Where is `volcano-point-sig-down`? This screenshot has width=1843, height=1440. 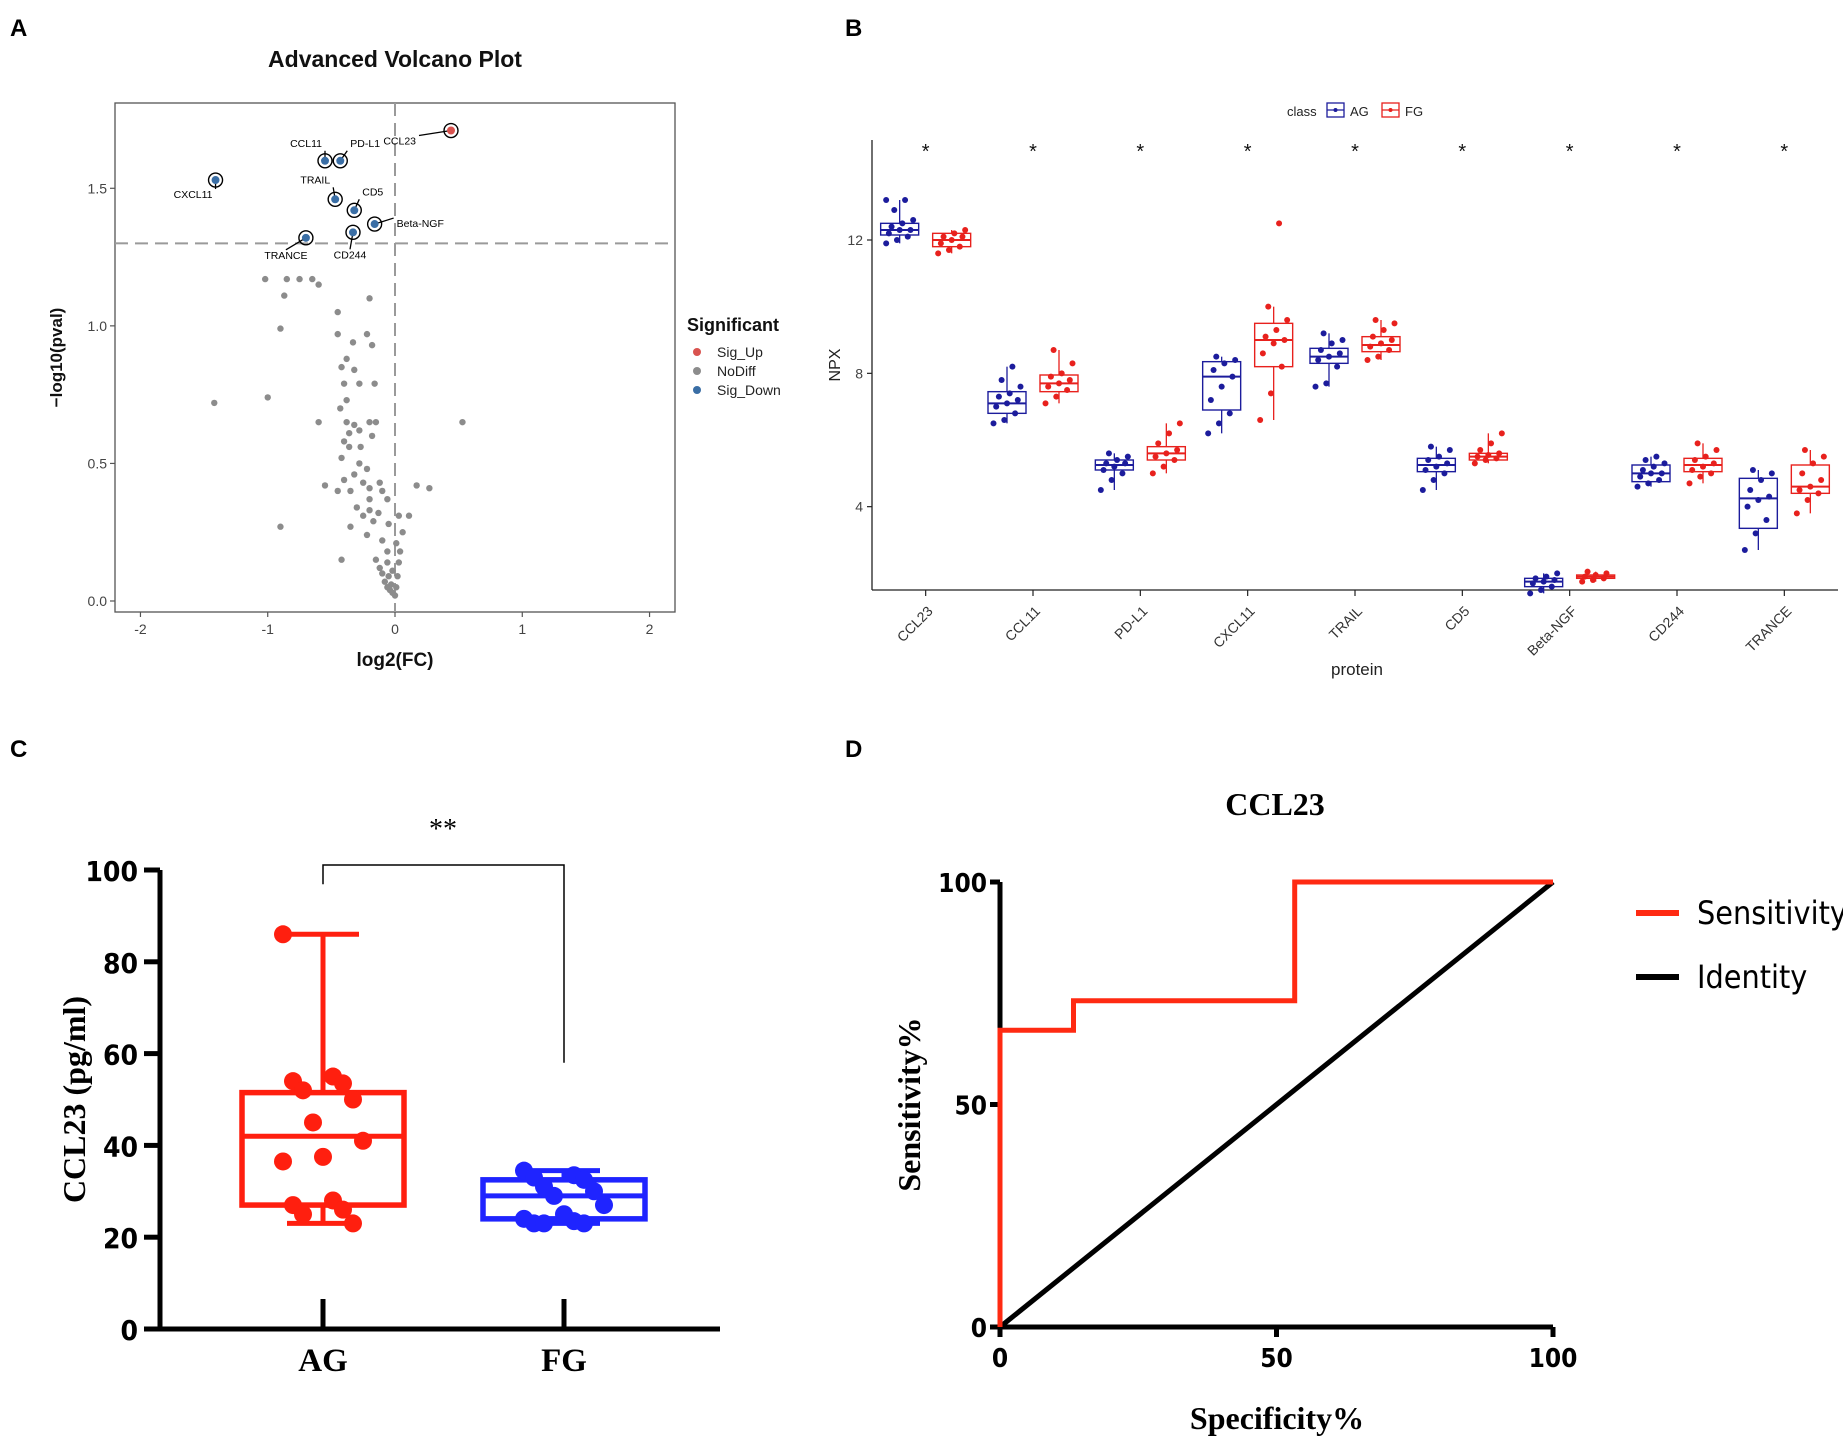 volcano-point-sig-down is located at coordinates (305, 237).